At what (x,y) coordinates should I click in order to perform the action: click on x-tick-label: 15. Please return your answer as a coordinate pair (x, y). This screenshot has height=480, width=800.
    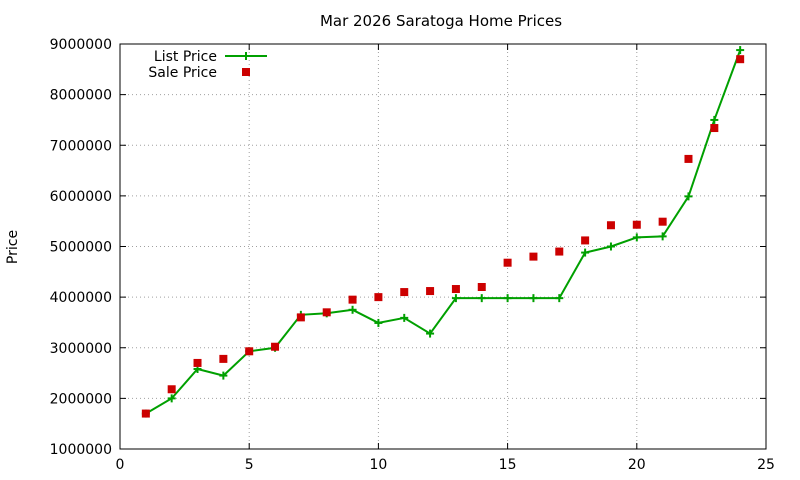
    Looking at the image, I should click on (508, 465).